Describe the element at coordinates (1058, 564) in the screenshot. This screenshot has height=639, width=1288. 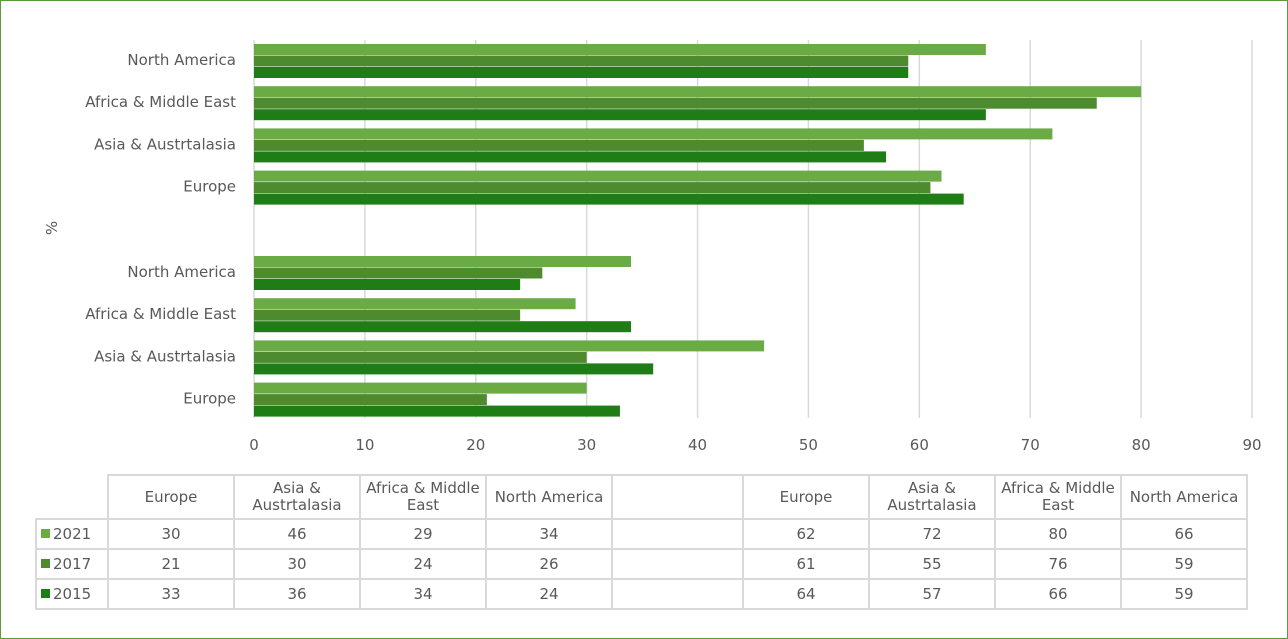
I see `table-cell: 76` at that location.